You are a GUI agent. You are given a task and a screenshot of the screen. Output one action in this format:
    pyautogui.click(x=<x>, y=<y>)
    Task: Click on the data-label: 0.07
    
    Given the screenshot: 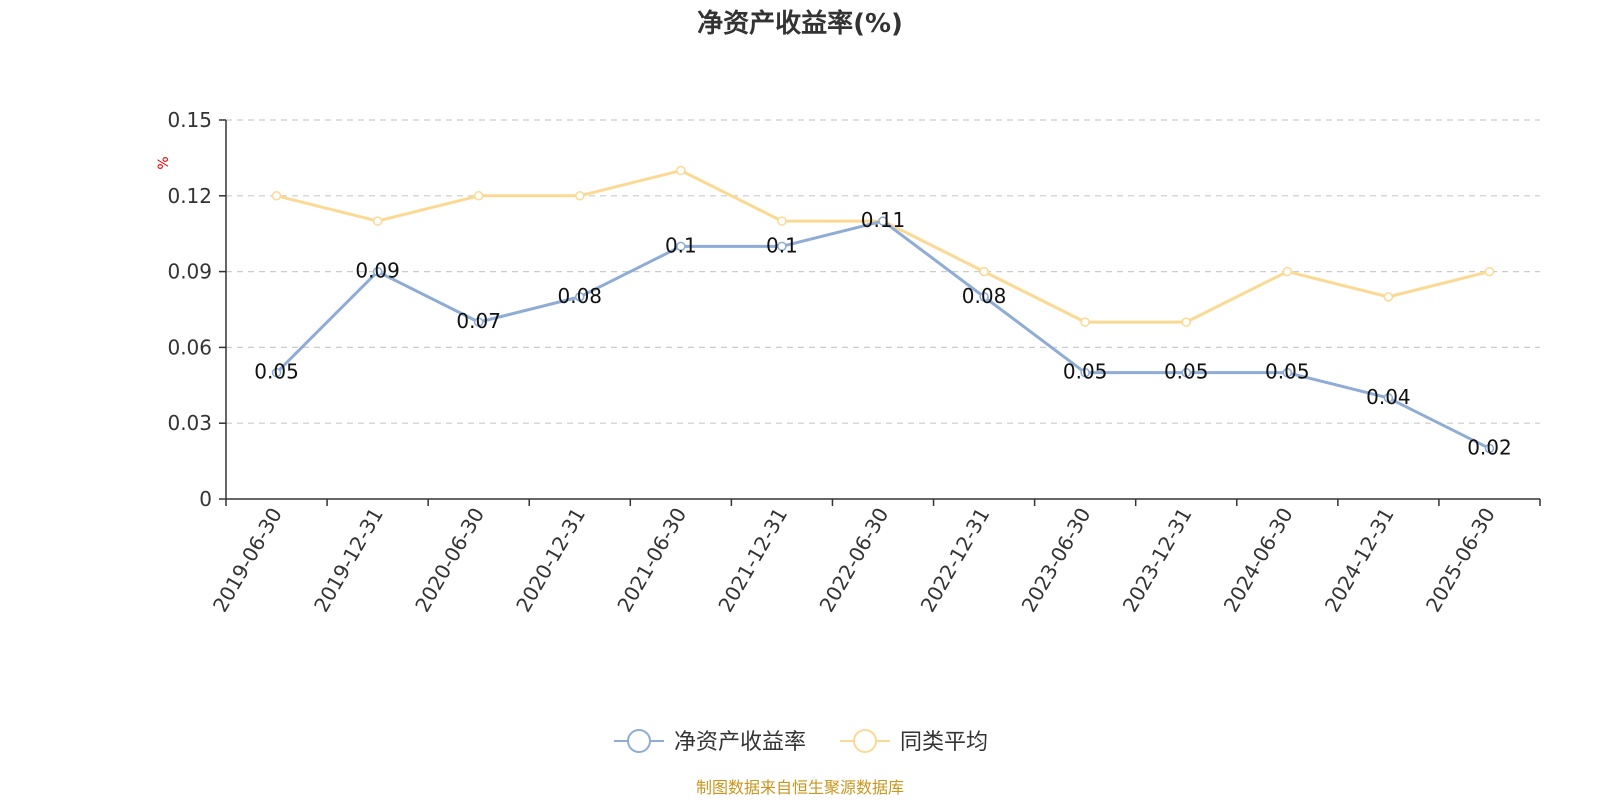 What is the action you would take?
    pyautogui.click(x=478, y=321)
    